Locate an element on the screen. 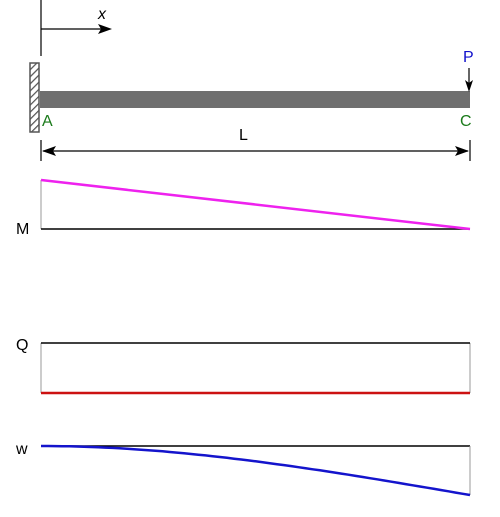 This screenshot has width=500, height=517. point-load: P is located at coordinates (468, 70).